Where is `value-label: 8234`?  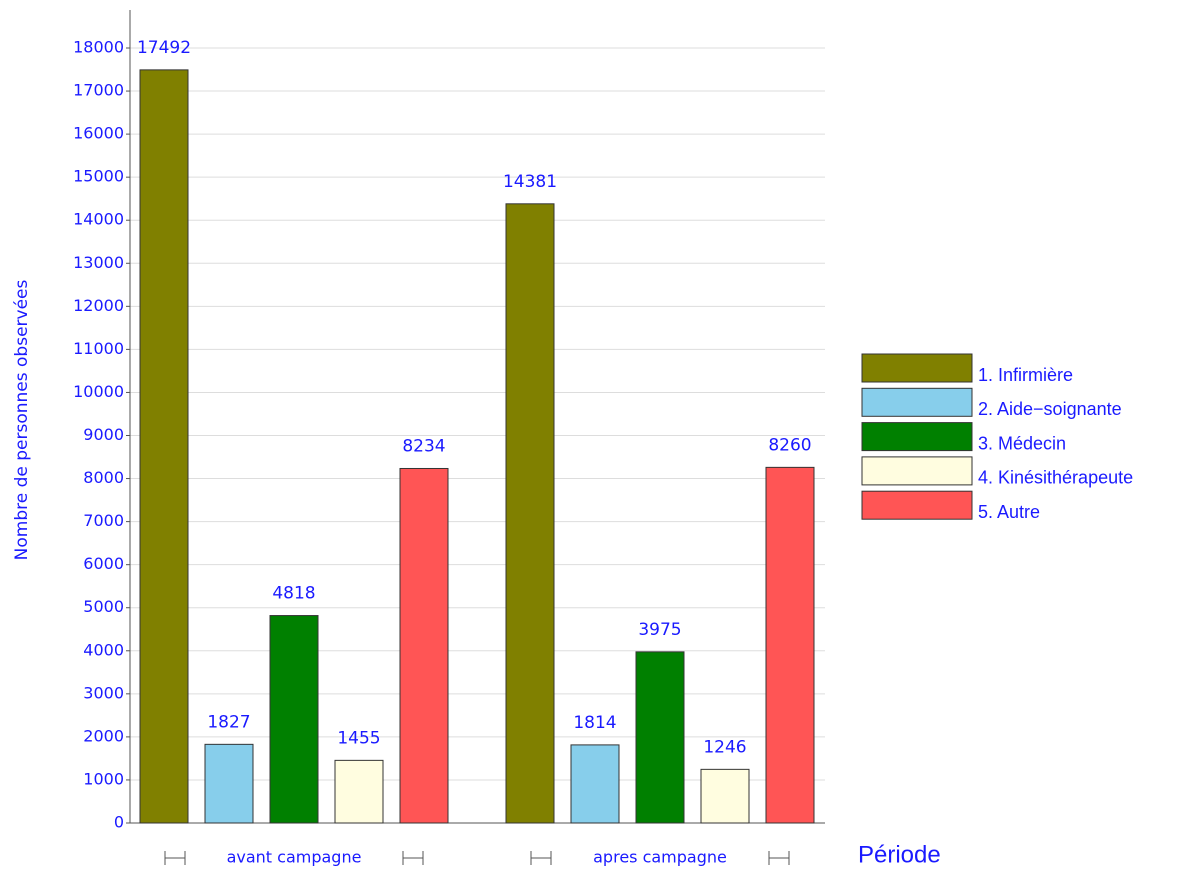
value-label: 8234 is located at coordinates (423, 446).